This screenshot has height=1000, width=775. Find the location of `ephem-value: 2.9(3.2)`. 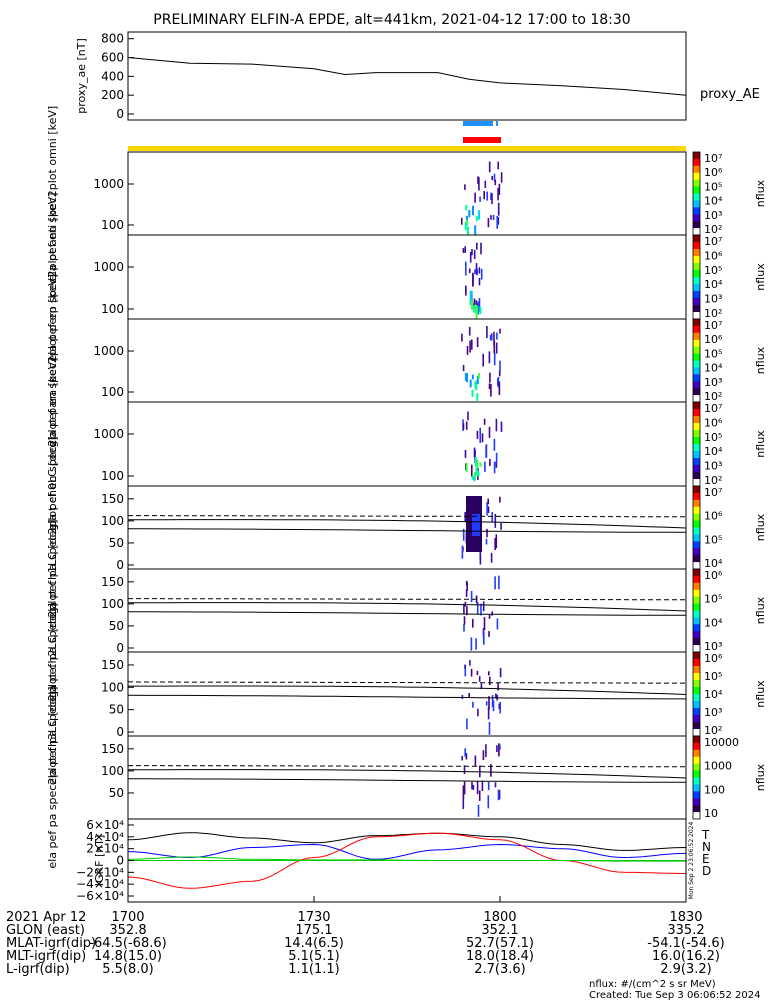

ephem-value: 2.9(3.2) is located at coordinates (686, 969).